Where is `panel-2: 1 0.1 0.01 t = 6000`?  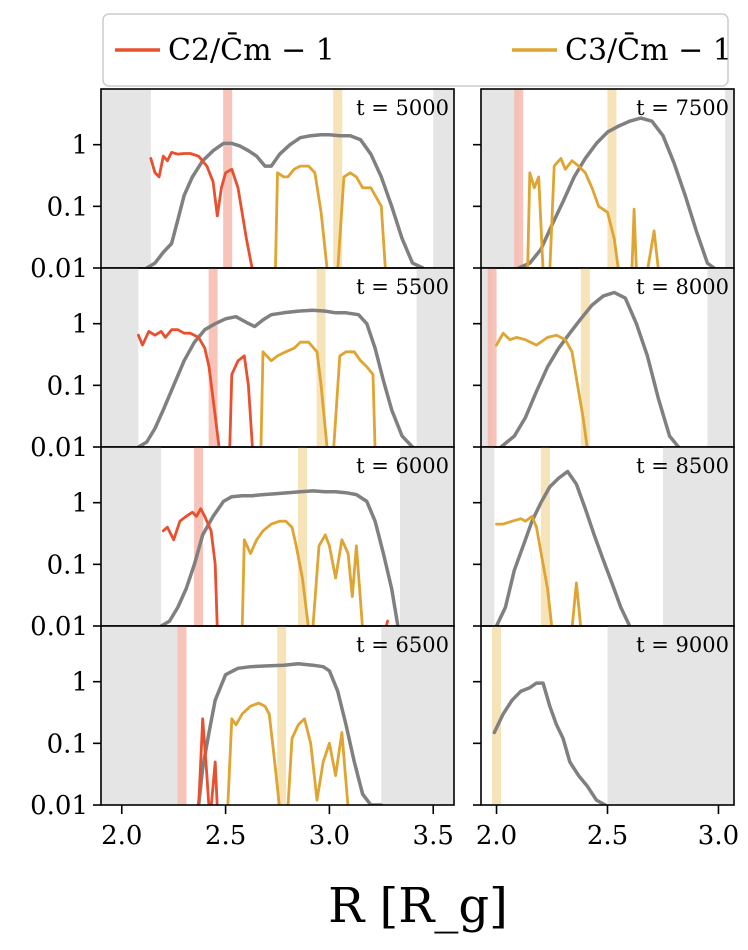
panel-2: 1 0.1 0.01 t = 6000 is located at coordinates (242, 544).